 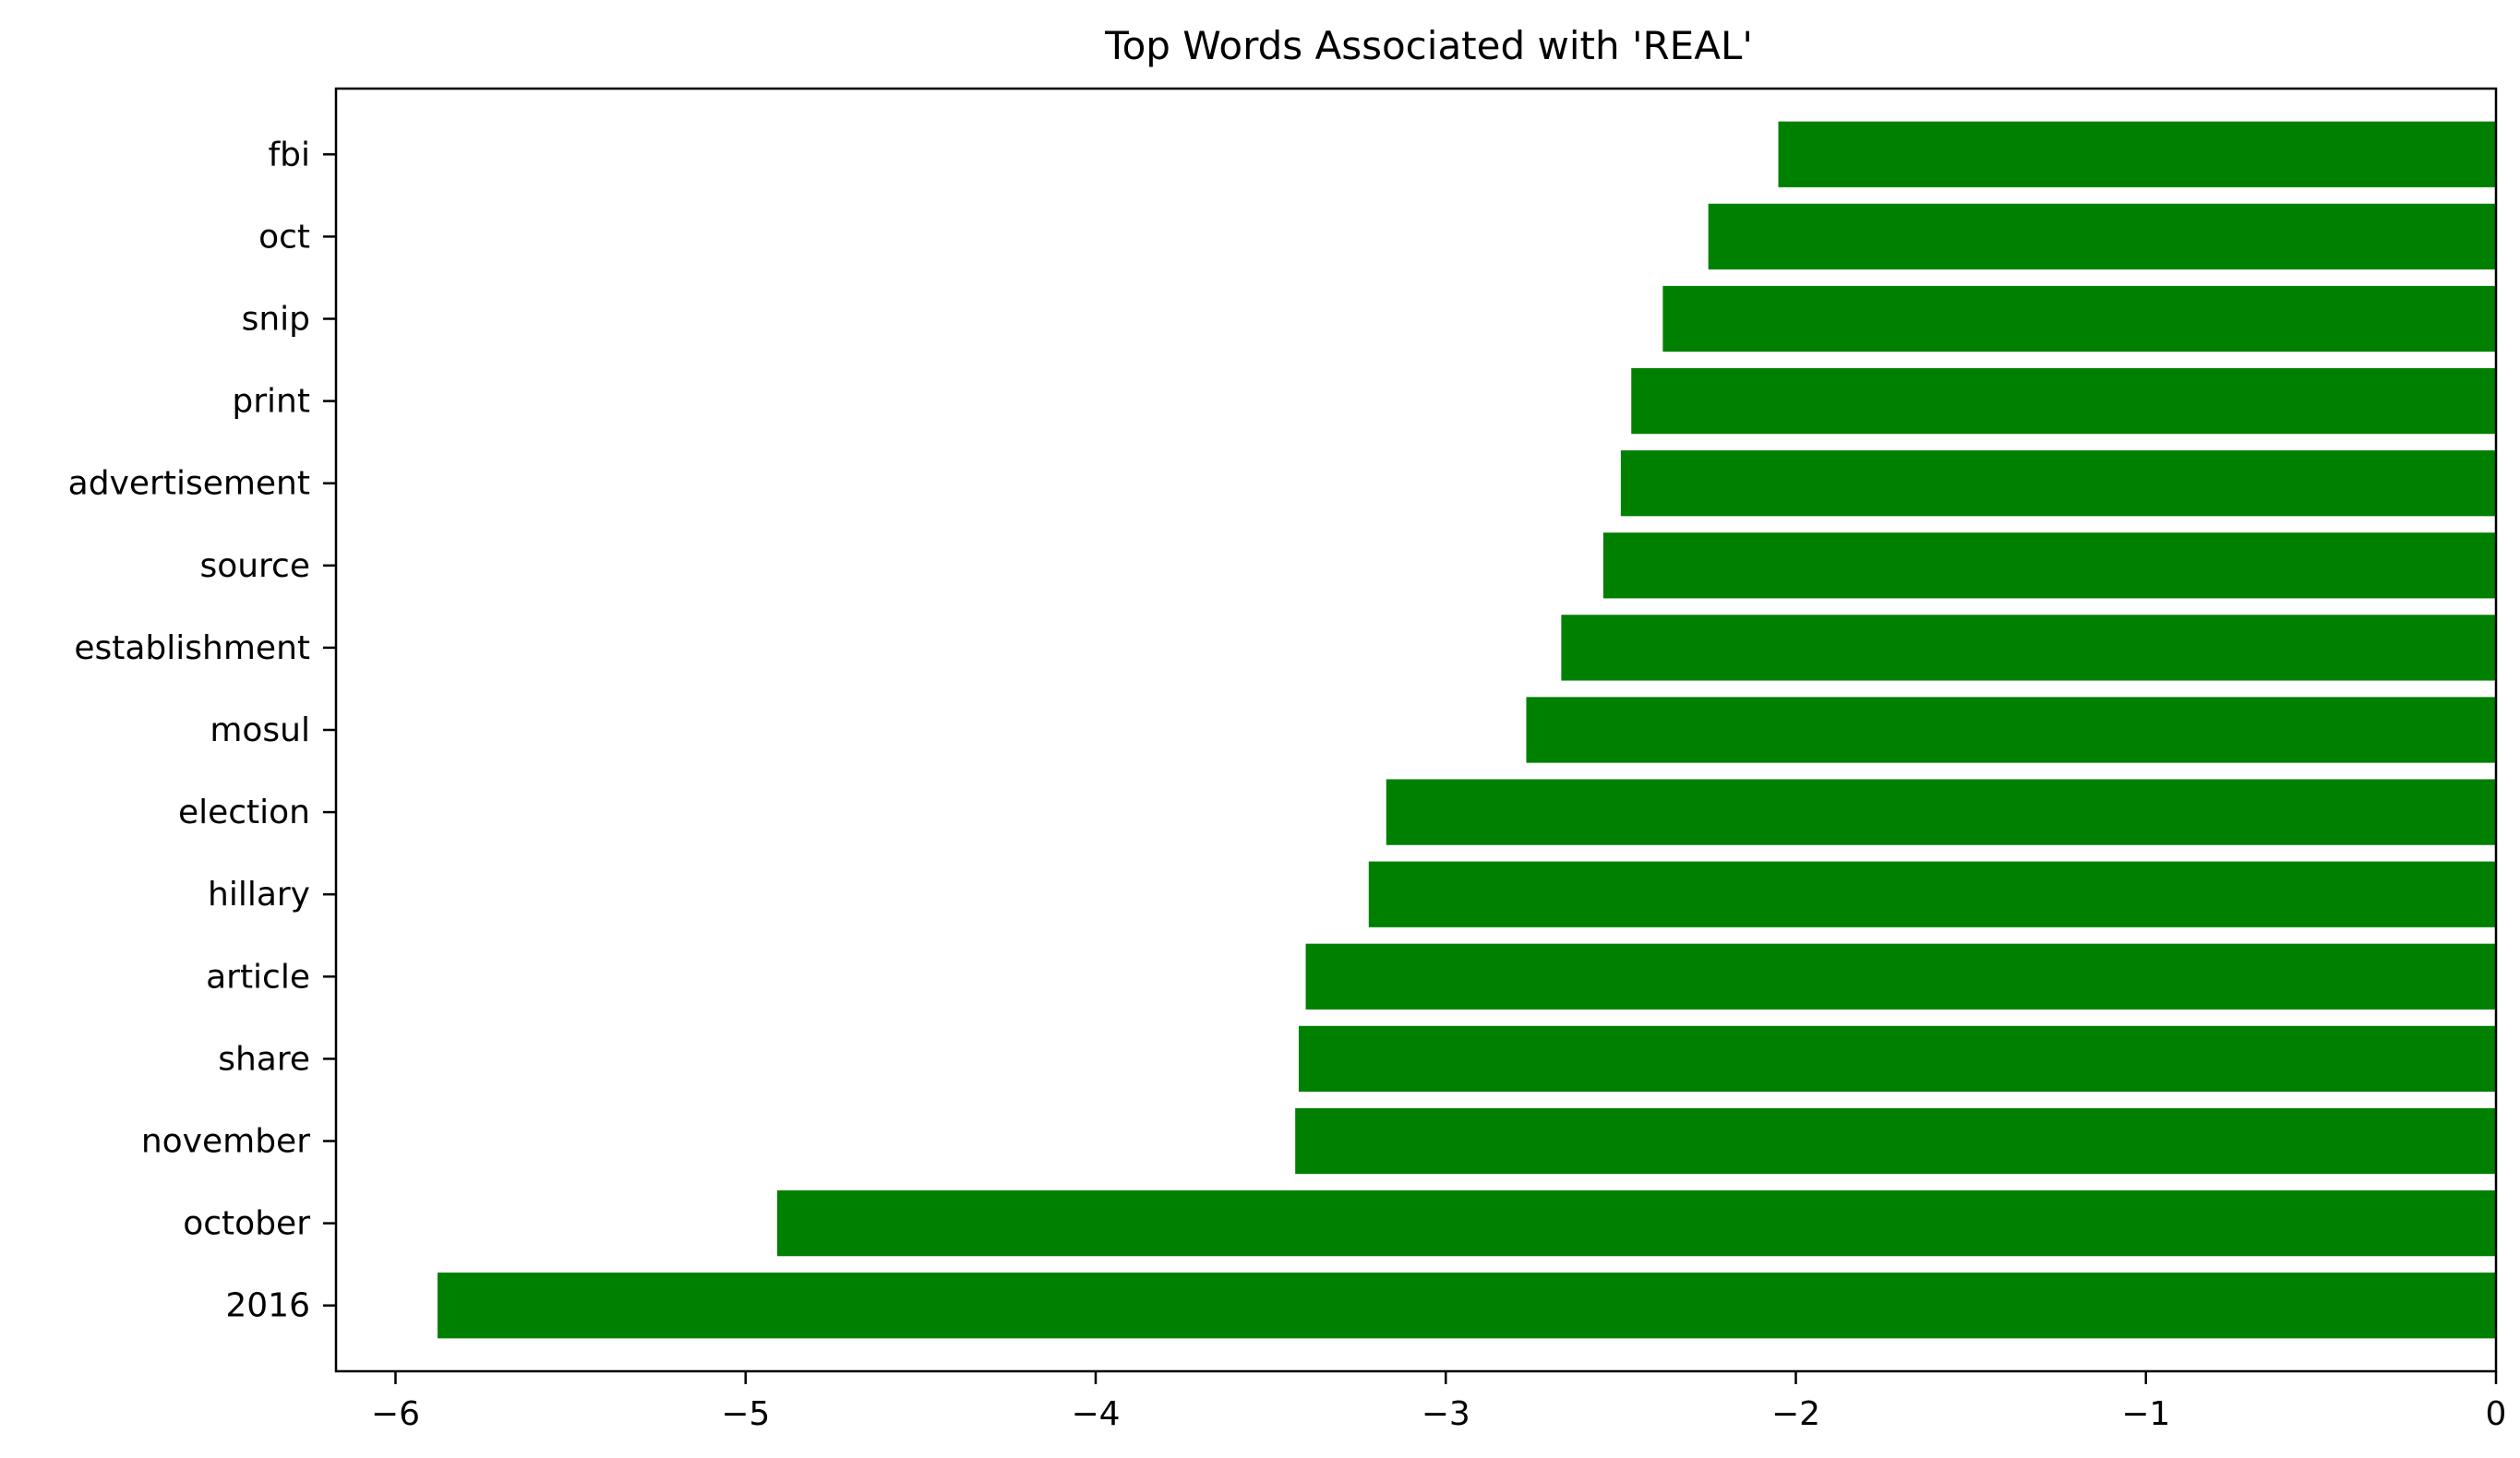 I want to click on y-tick-label: establishment, so click(x=192, y=648).